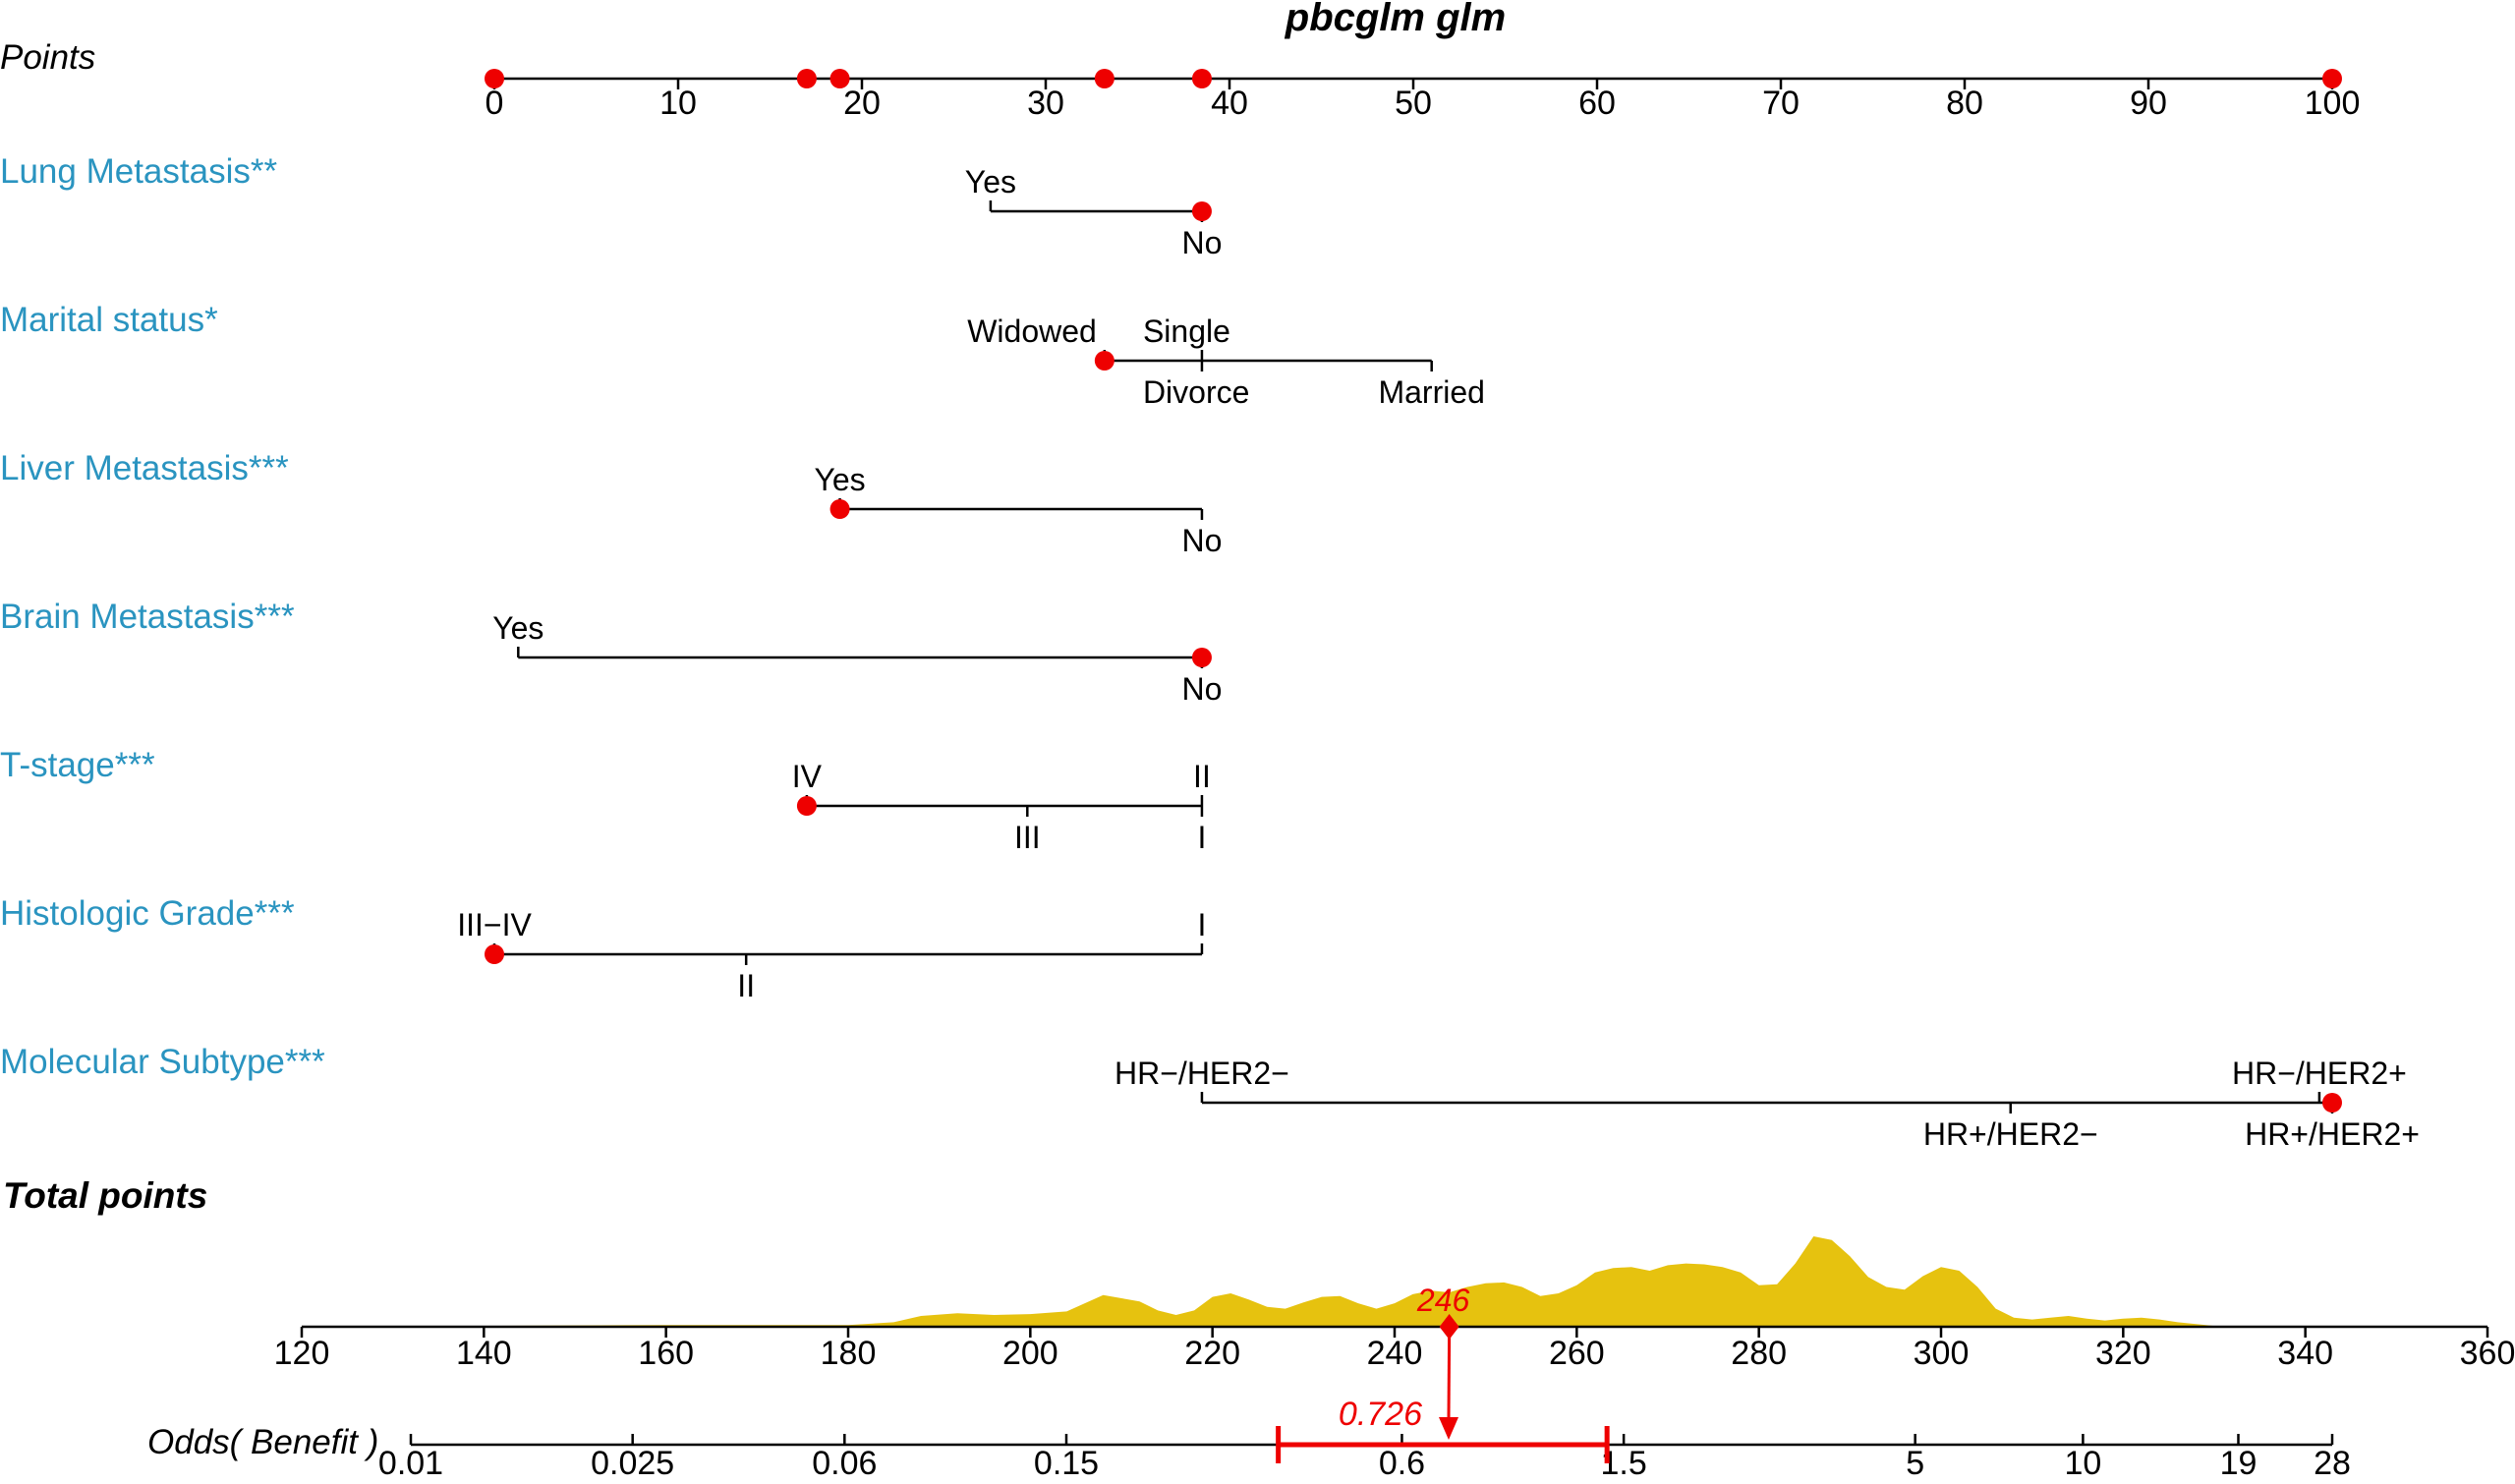  What do you see at coordinates (139, 171) in the screenshot?
I see `variable-label: Lung Metastasis**` at bounding box center [139, 171].